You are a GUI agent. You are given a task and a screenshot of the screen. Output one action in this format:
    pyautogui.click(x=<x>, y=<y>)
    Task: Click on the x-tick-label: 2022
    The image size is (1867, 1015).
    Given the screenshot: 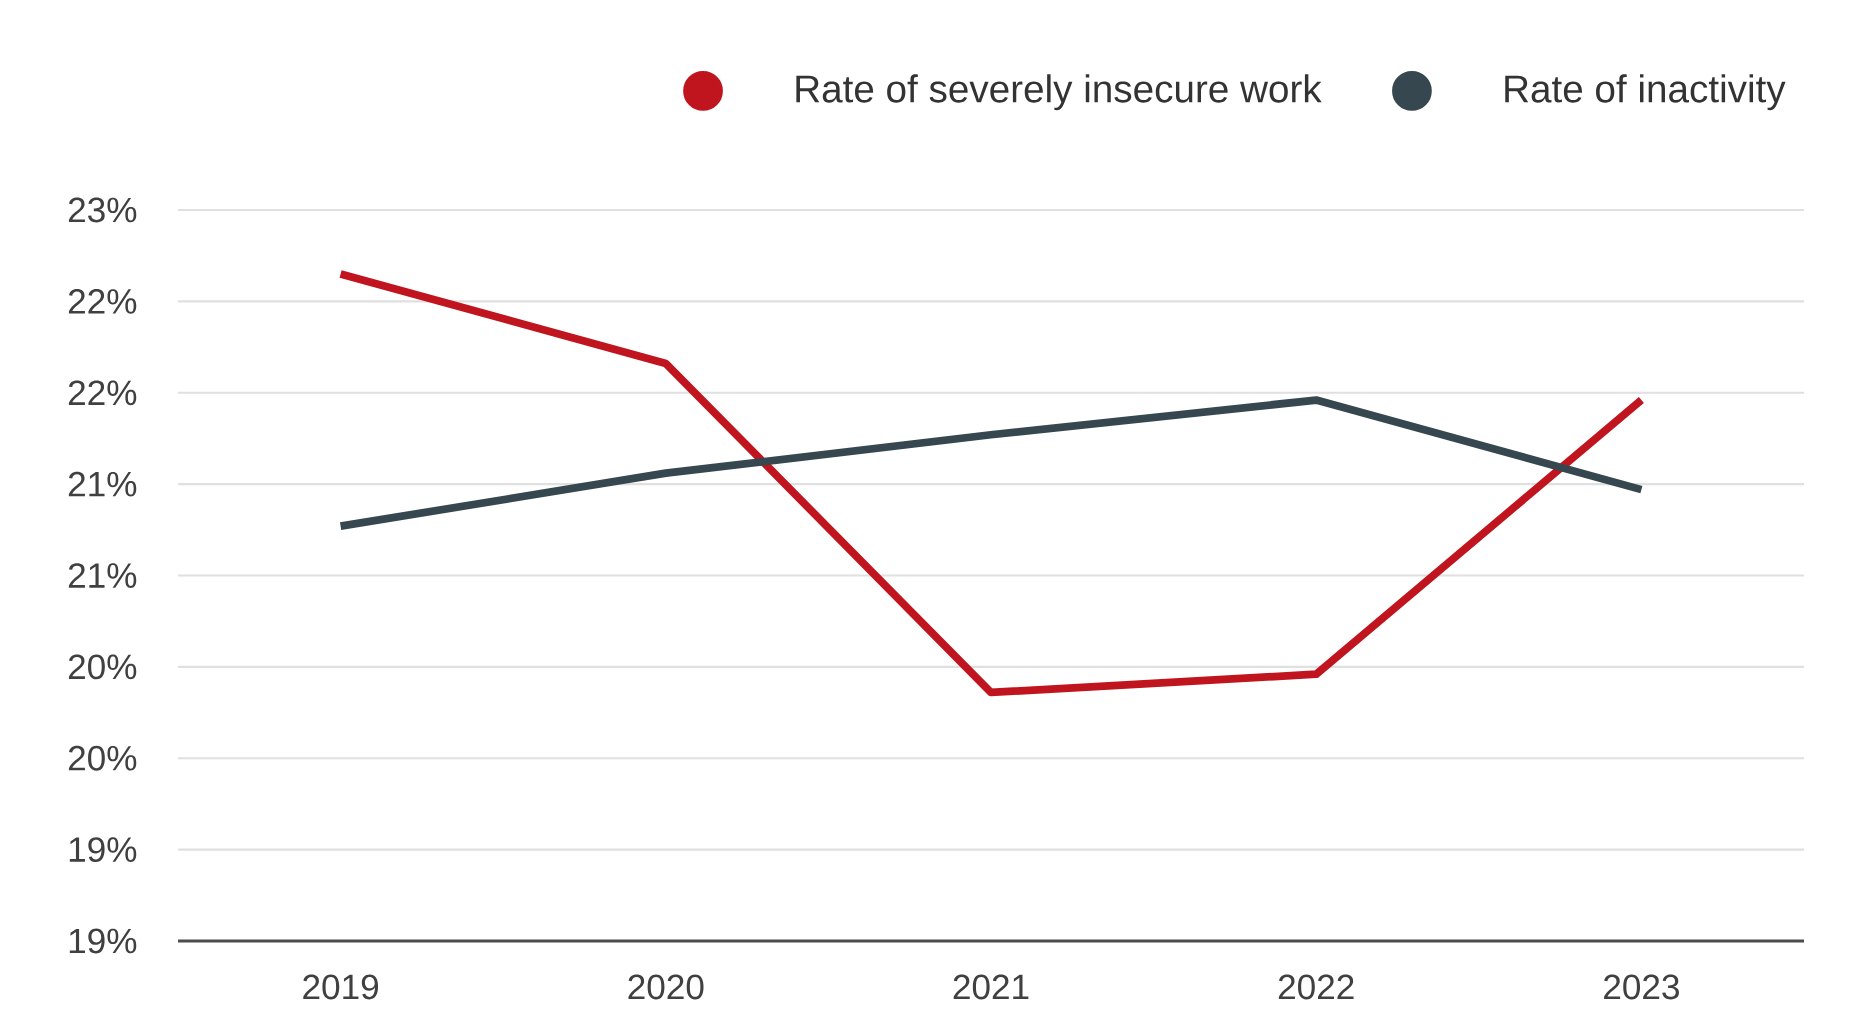 What is the action you would take?
    pyautogui.click(x=1316, y=987)
    